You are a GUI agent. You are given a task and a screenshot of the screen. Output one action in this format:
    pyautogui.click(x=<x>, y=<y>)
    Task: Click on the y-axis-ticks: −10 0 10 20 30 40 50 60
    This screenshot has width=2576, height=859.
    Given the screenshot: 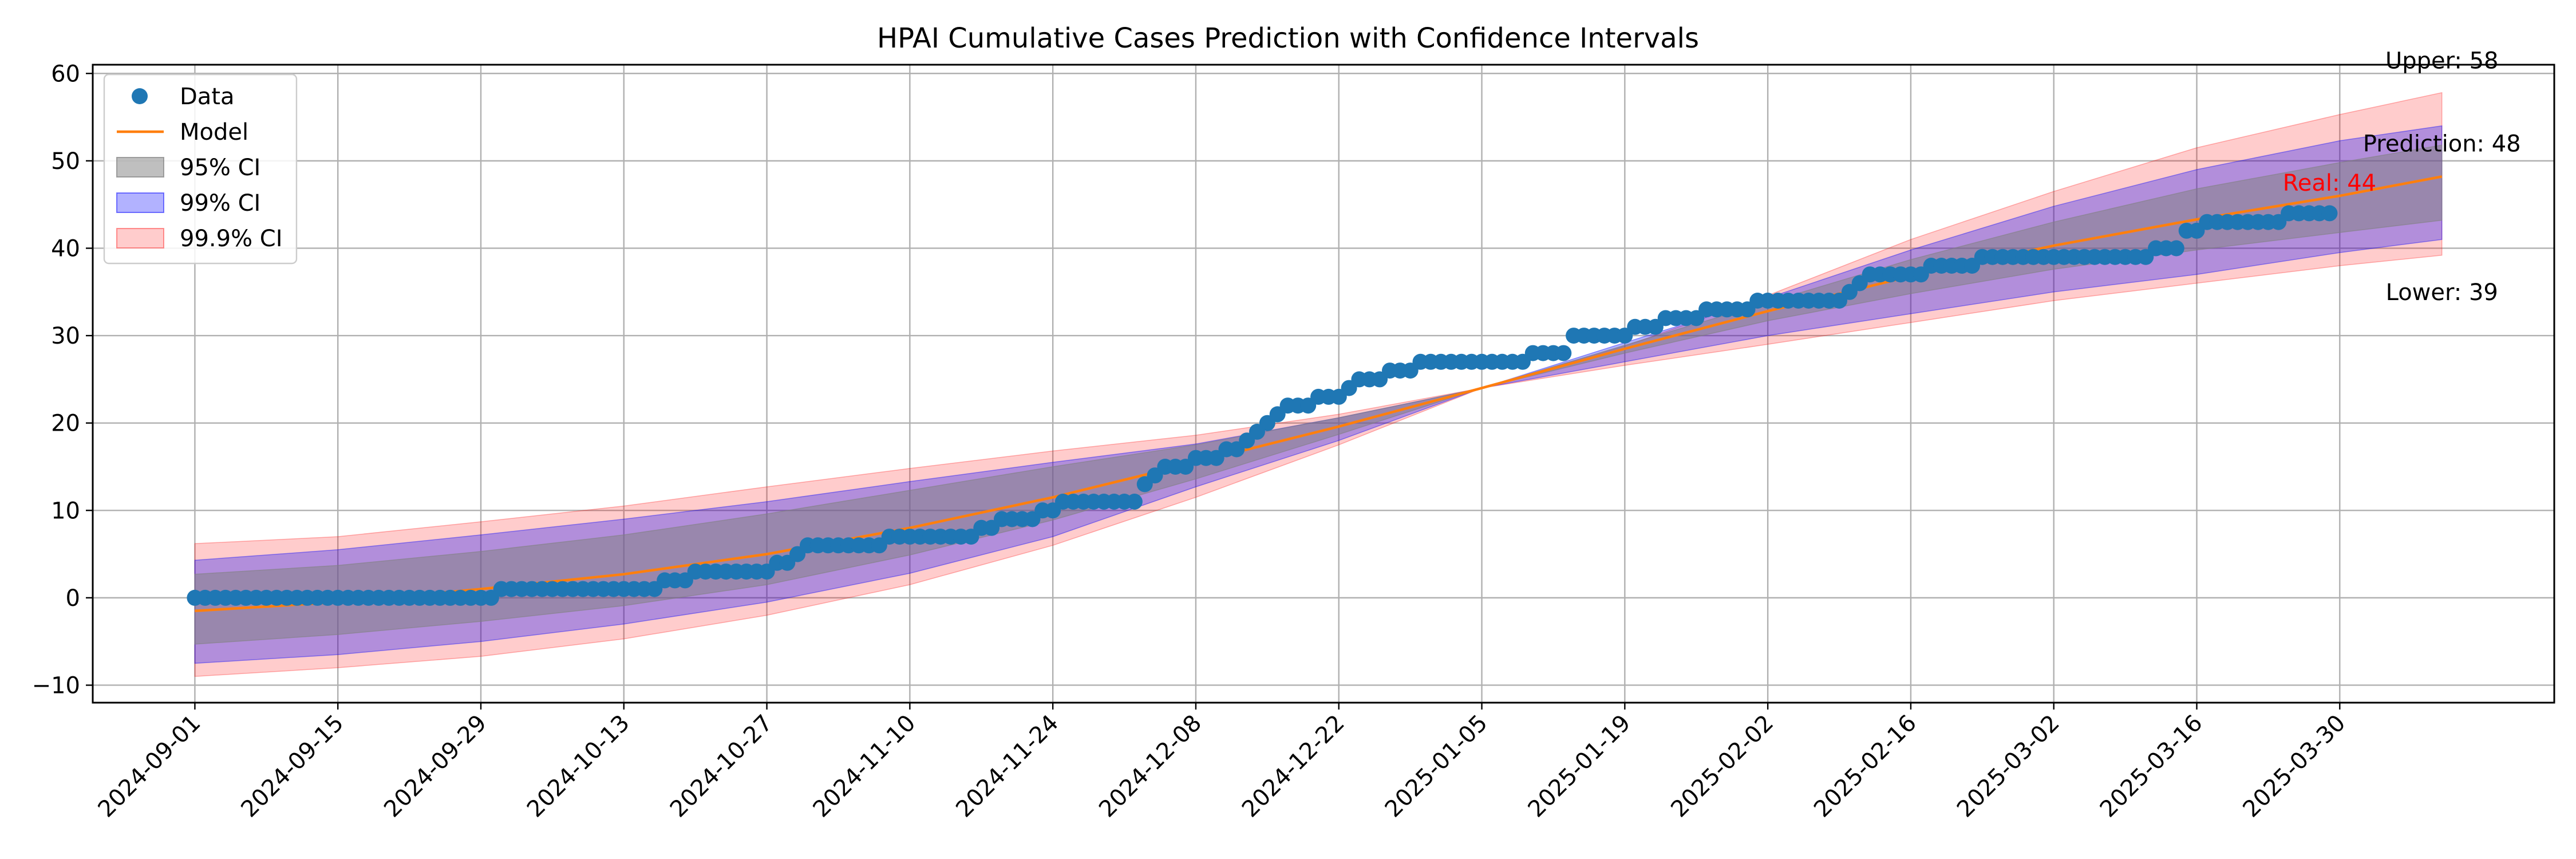 What is the action you would take?
    pyautogui.click(x=62, y=380)
    